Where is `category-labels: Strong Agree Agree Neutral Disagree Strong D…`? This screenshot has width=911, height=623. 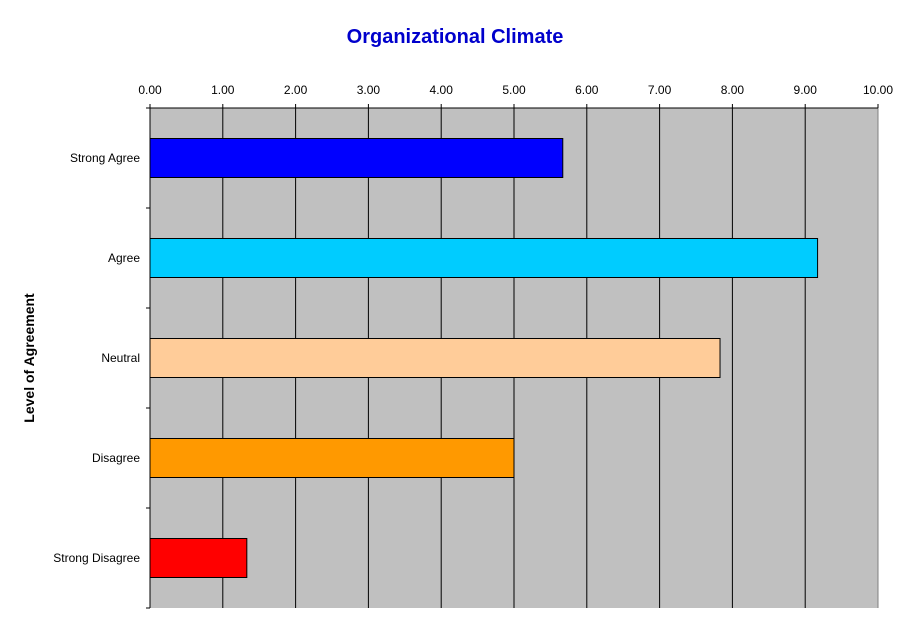 category-labels: Strong Agree Agree Neutral Disagree Strong D… is located at coordinates (96, 358).